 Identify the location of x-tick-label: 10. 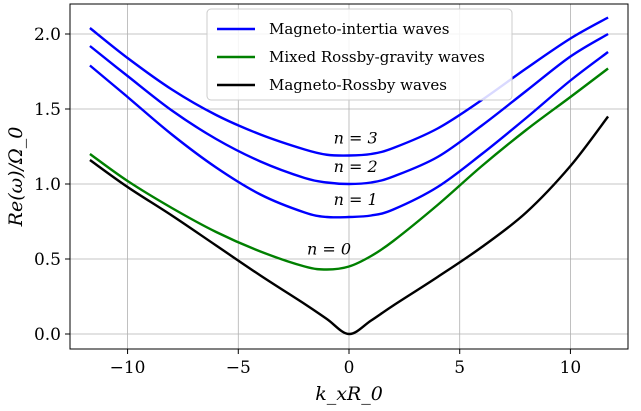
(571, 368).